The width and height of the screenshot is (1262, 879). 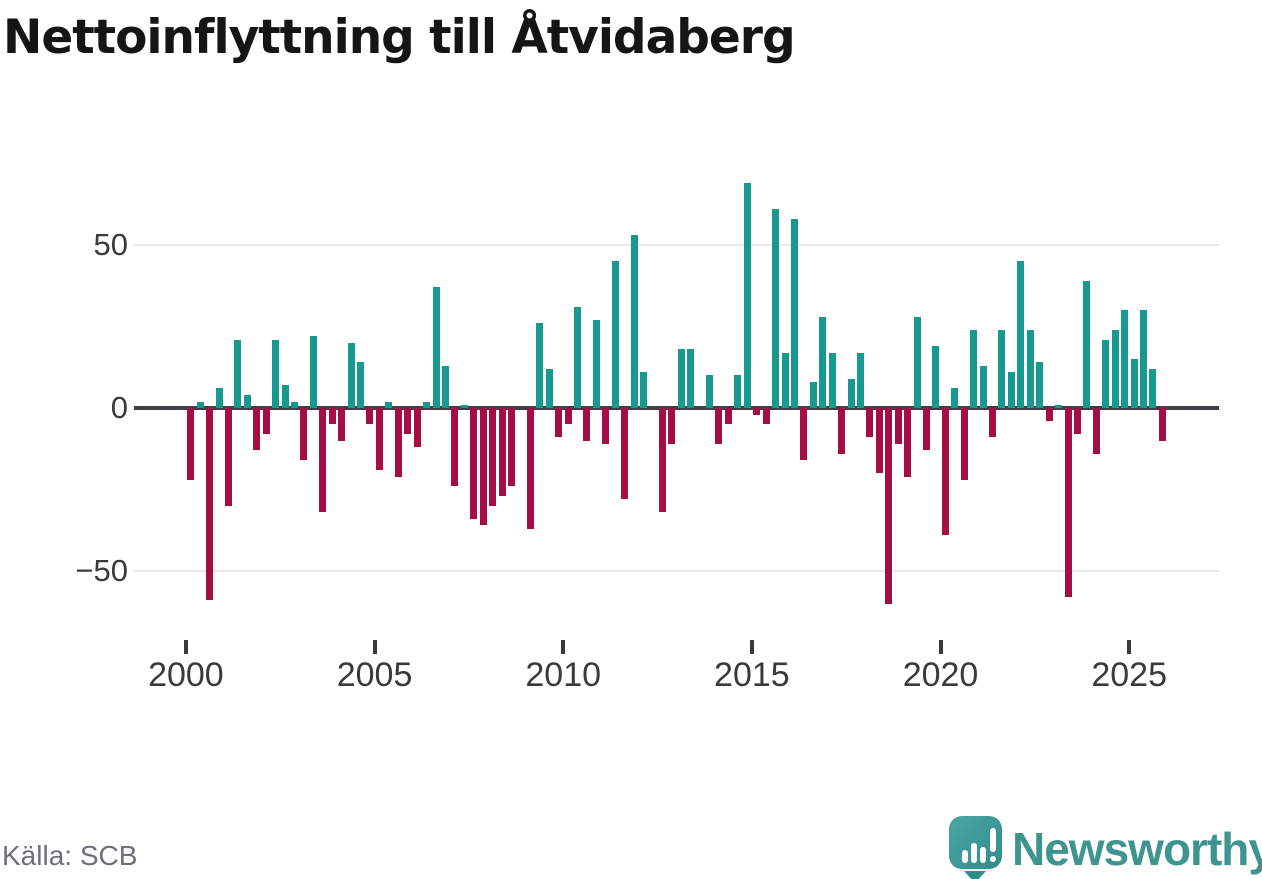 What do you see at coordinates (785, 380) in the screenshot?
I see `bar-2015Q4` at bounding box center [785, 380].